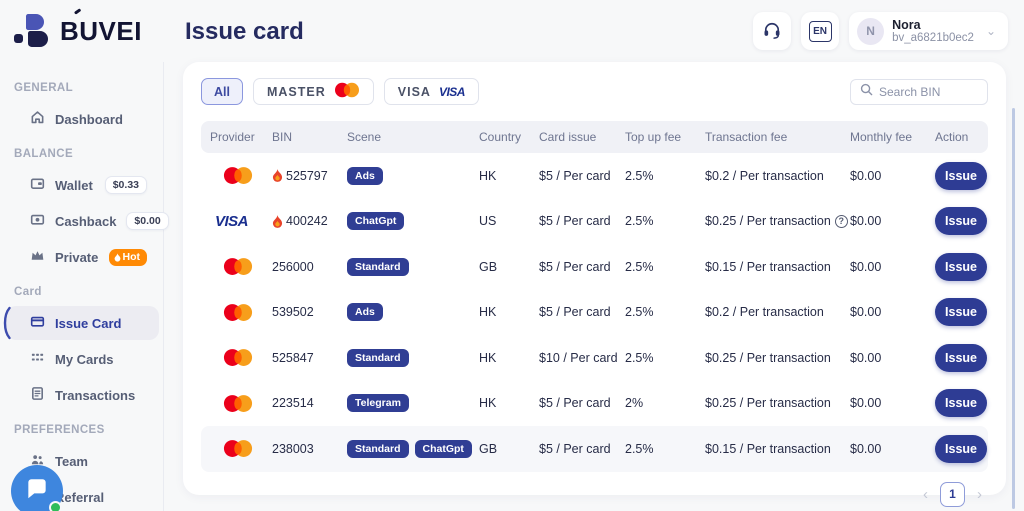  I want to click on col-country: Country, so click(500, 137).